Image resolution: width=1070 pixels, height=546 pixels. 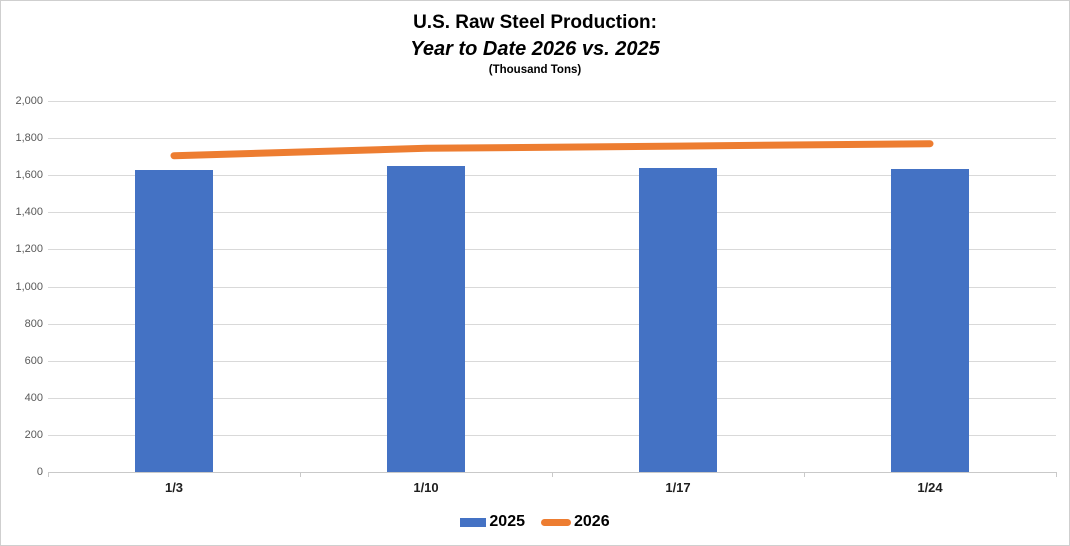 I want to click on bar-2025-1/24, so click(x=930, y=320).